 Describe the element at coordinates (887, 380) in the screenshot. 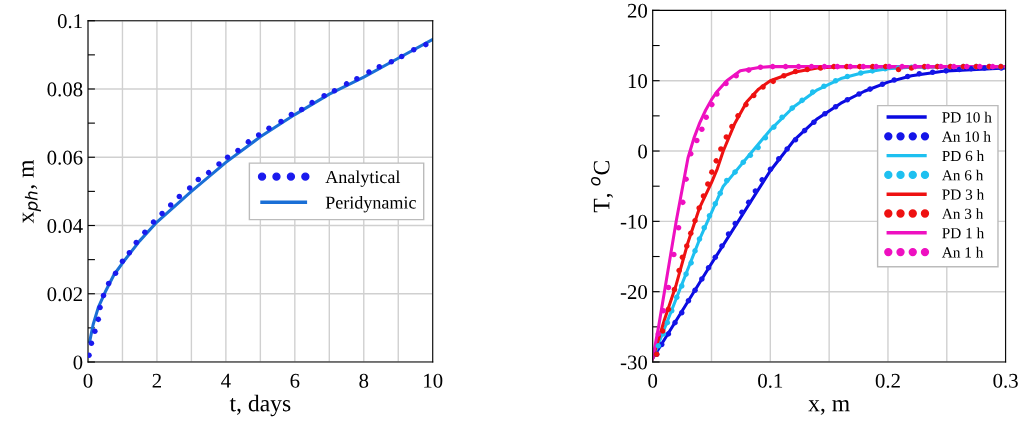

I see `x-tick-label: 0.2` at that location.